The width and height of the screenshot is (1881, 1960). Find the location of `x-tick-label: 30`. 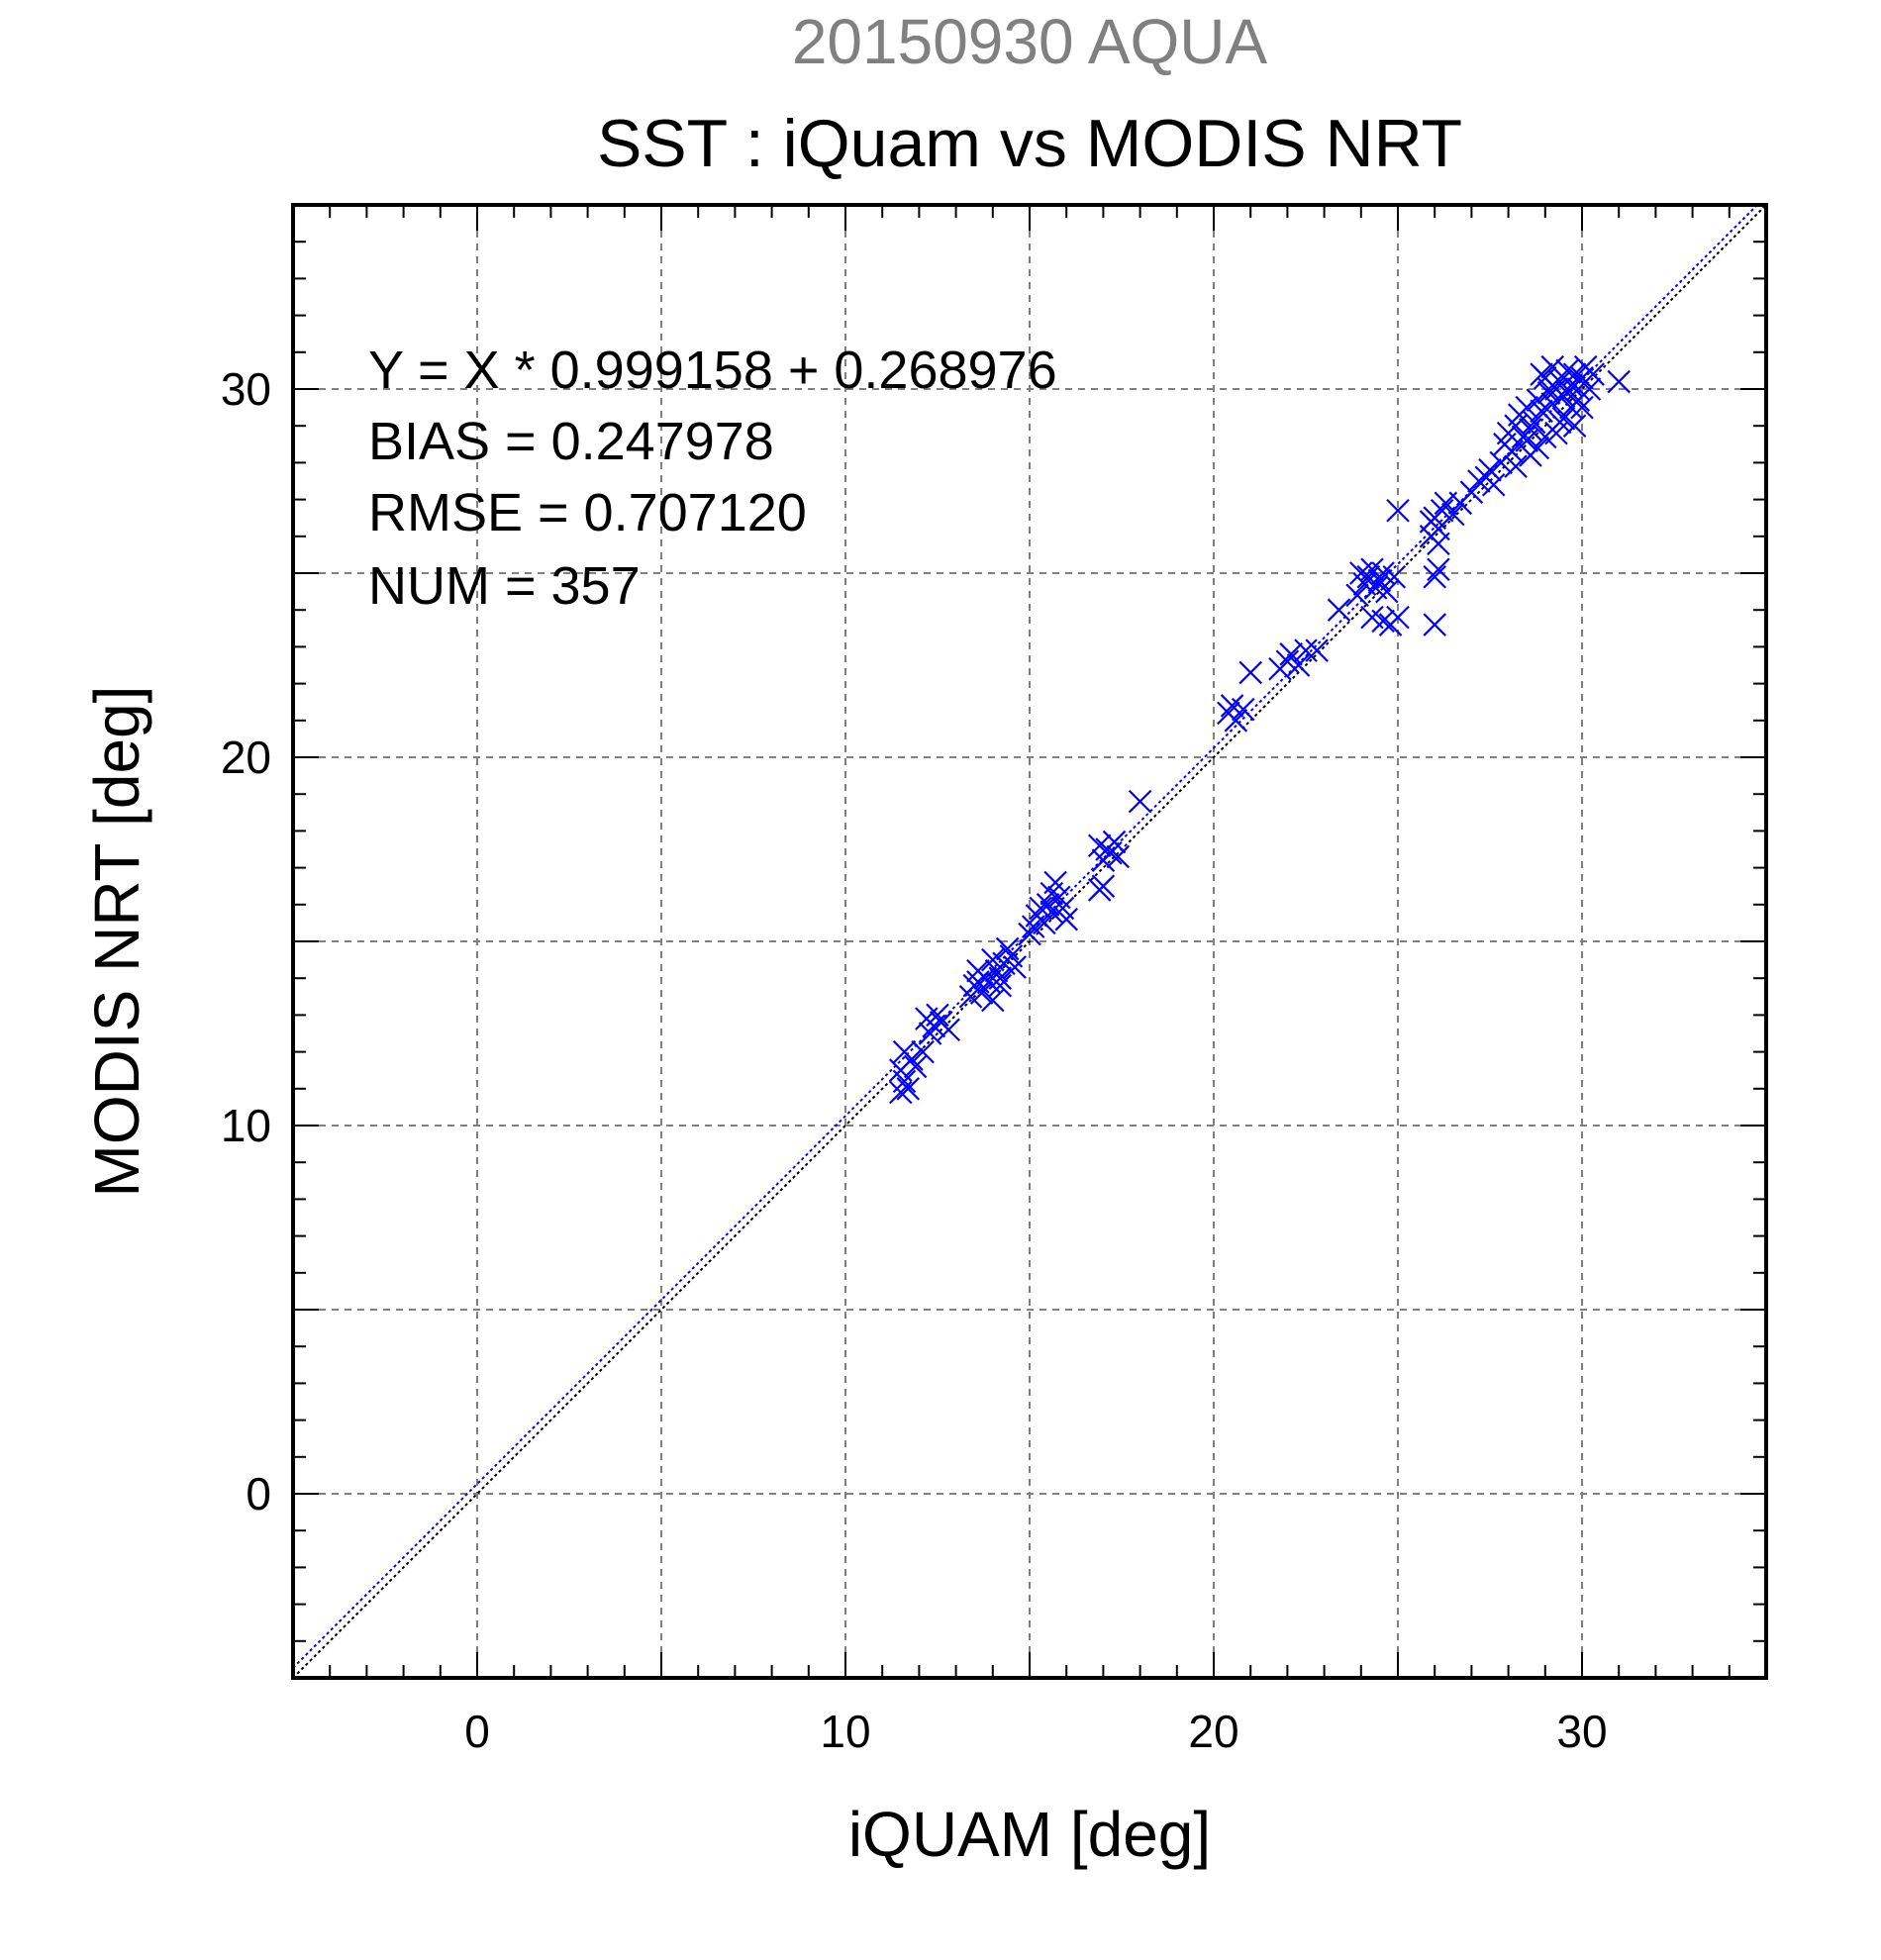

x-tick-label: 30 is located at coordinates (1581, 1731).